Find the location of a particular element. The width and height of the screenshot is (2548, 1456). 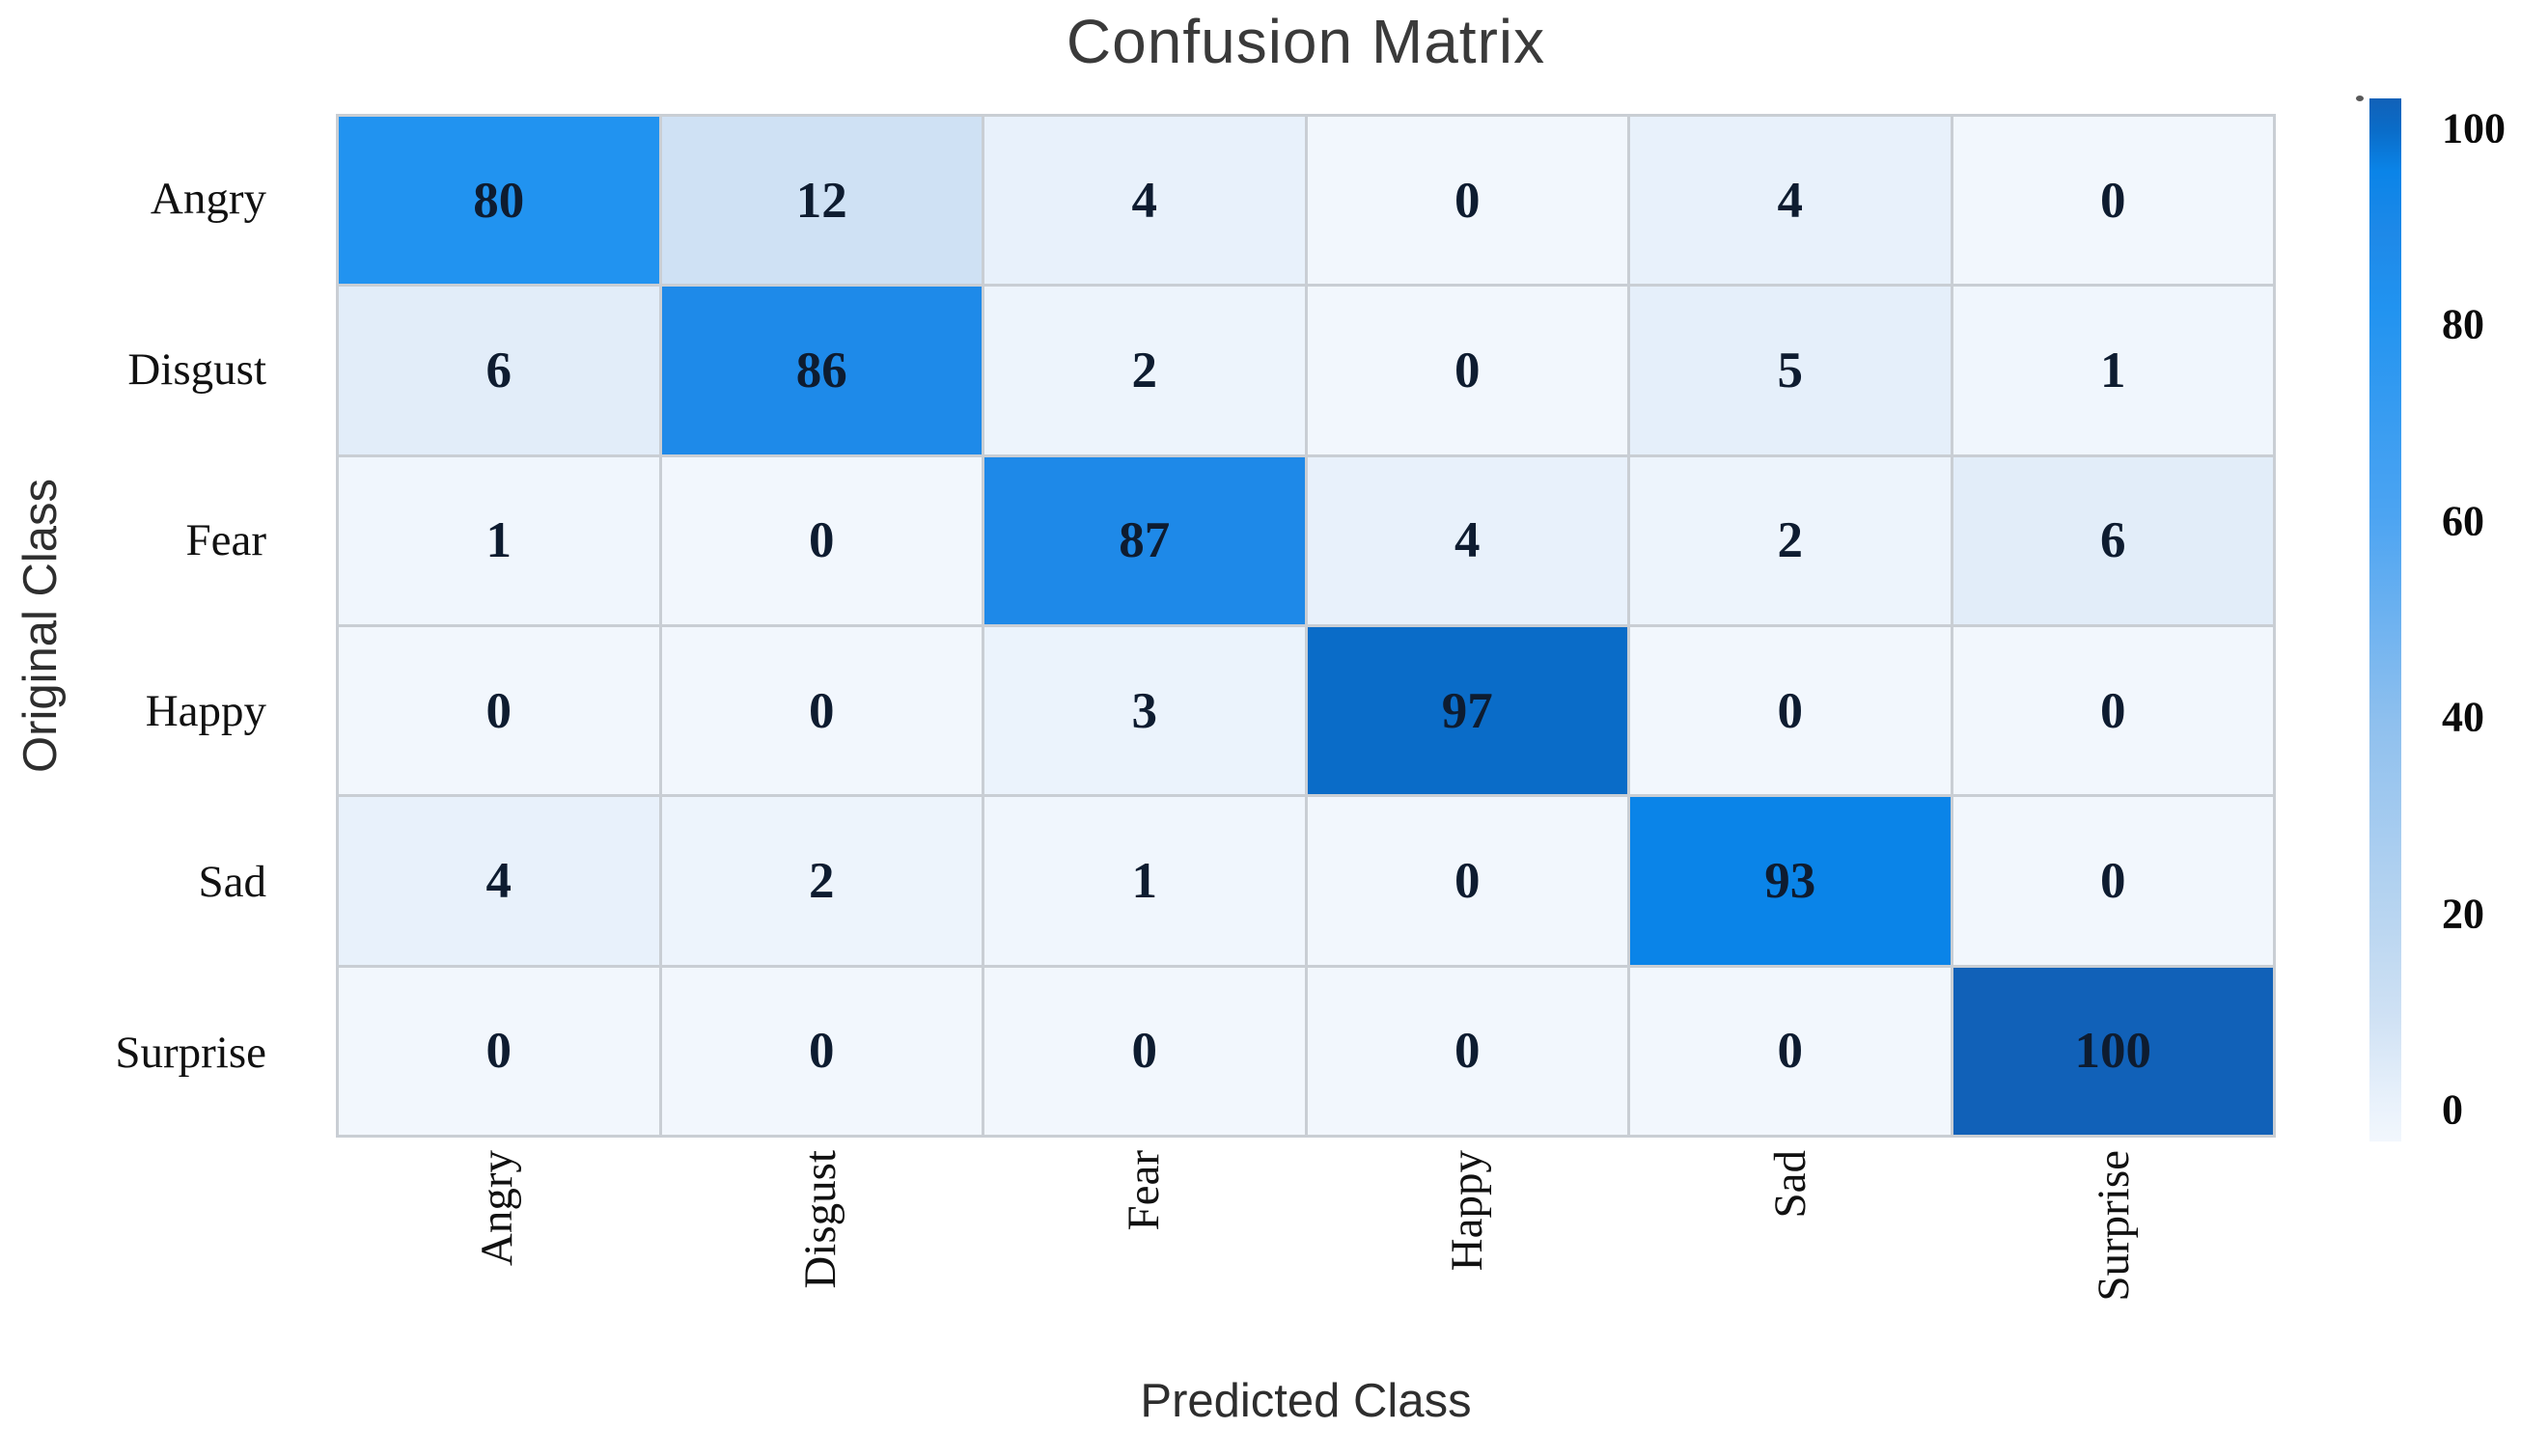

matrix-cell-sad-surprise: 0 is located at coordinates (2113, 881).